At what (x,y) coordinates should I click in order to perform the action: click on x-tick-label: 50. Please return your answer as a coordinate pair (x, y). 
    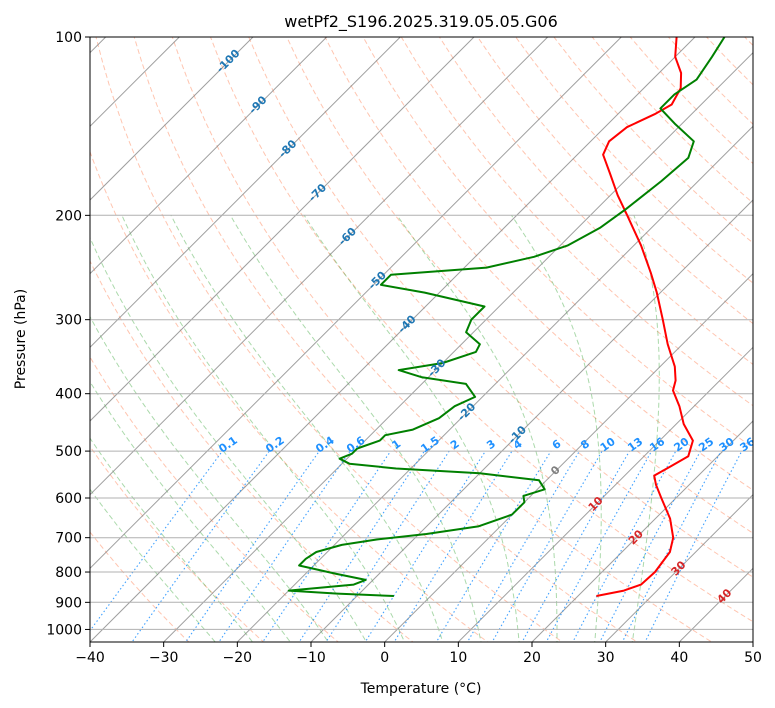
    Looking at the image, I should click on (753, 658).